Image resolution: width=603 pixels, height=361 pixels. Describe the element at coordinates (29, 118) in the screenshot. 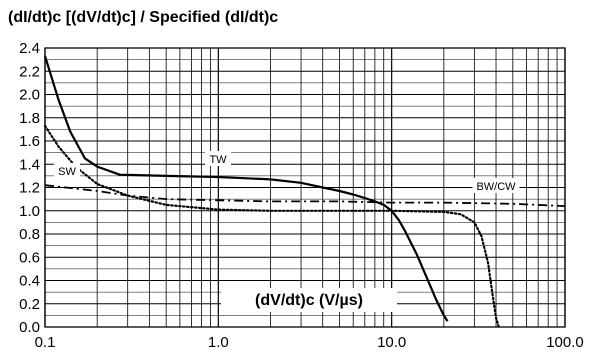

I see `y-tick-label: 1.8` at that location.